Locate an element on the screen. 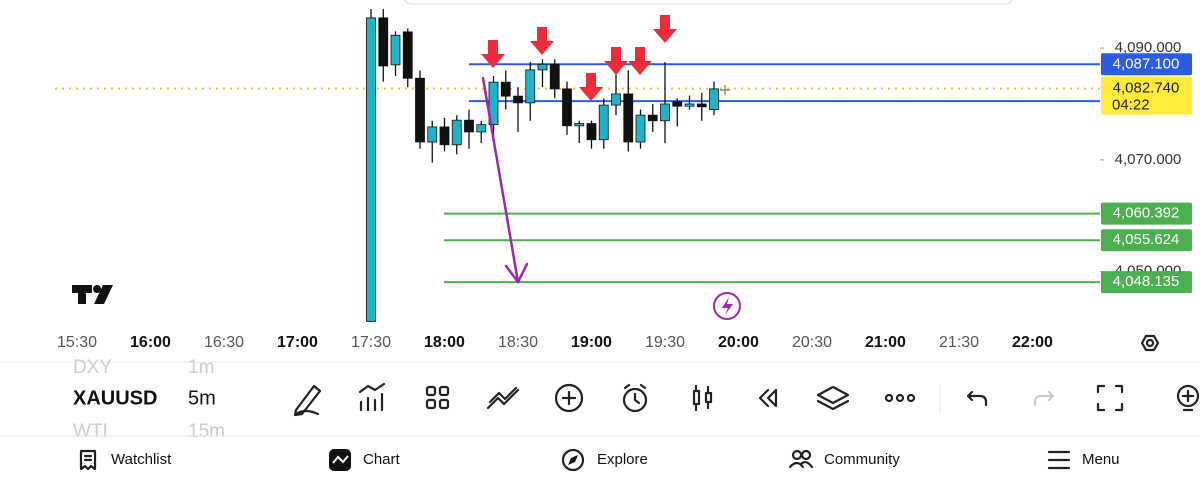  nav-watchlist: Watchlist is located at coordinates (141, 459).